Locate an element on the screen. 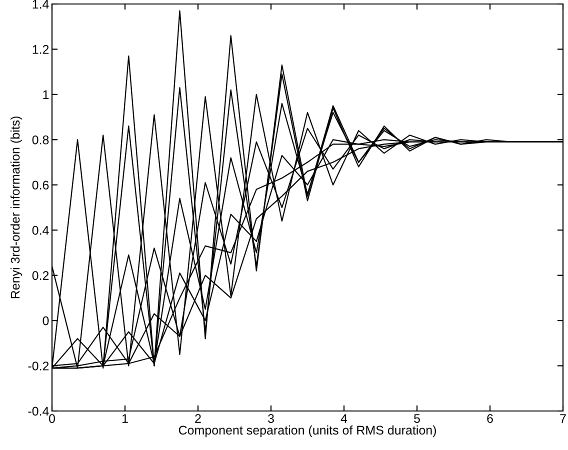 The image size is (568, 450). x-tick-label: 3 is located at coordinates (271, 418).